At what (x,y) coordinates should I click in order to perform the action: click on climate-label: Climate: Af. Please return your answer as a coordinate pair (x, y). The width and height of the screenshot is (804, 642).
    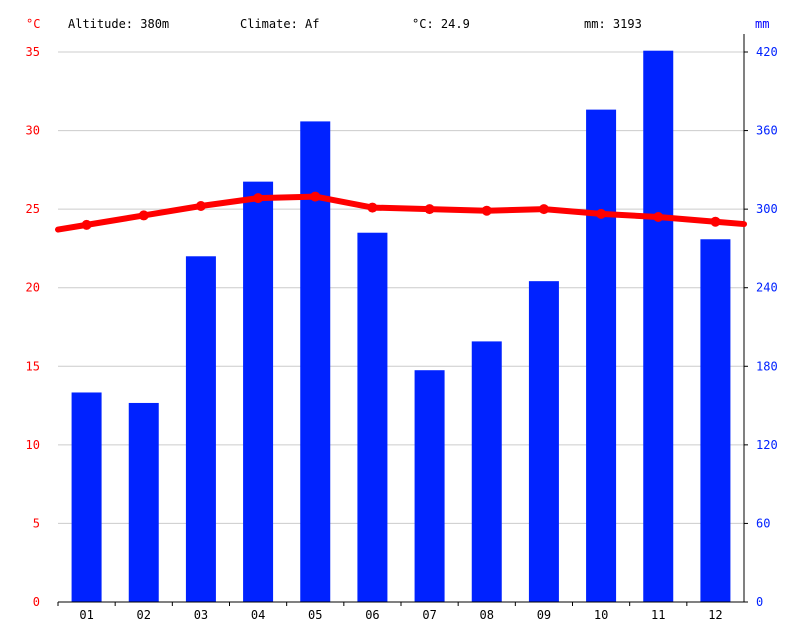
    Looking at the image, I should click on (280, 24).